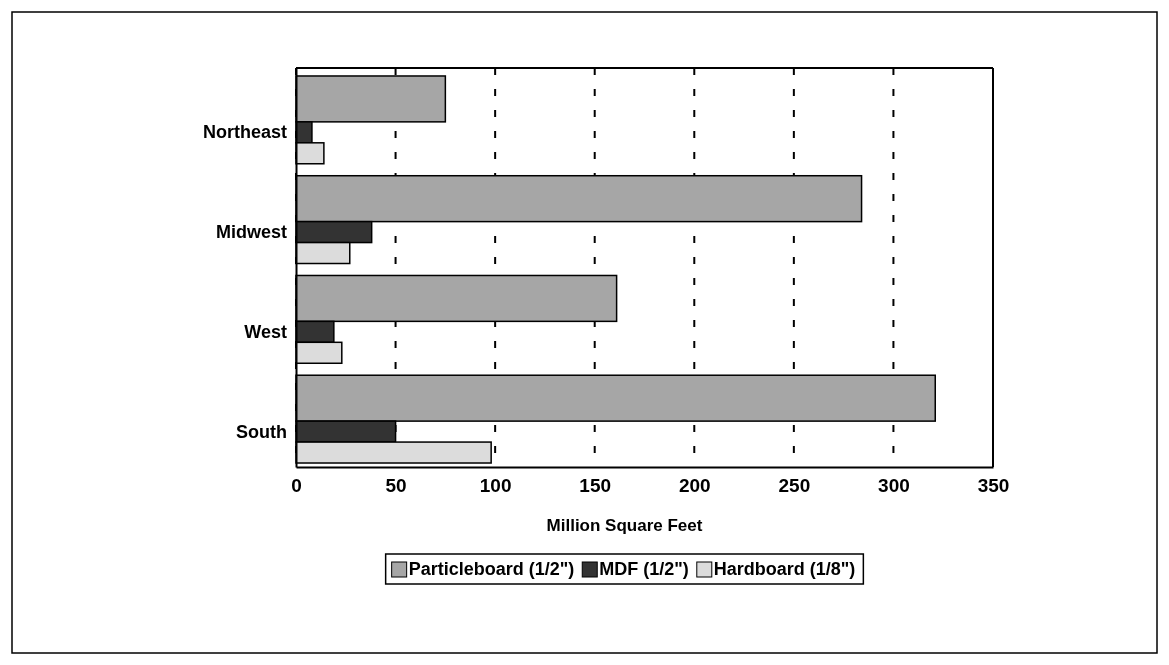 The width and height of the screenshot is (1169, 665). What do you see at coordinates (794, 486) in the screenshot?
I see `x-tick-label: 250` at bounding box center [794, 486].